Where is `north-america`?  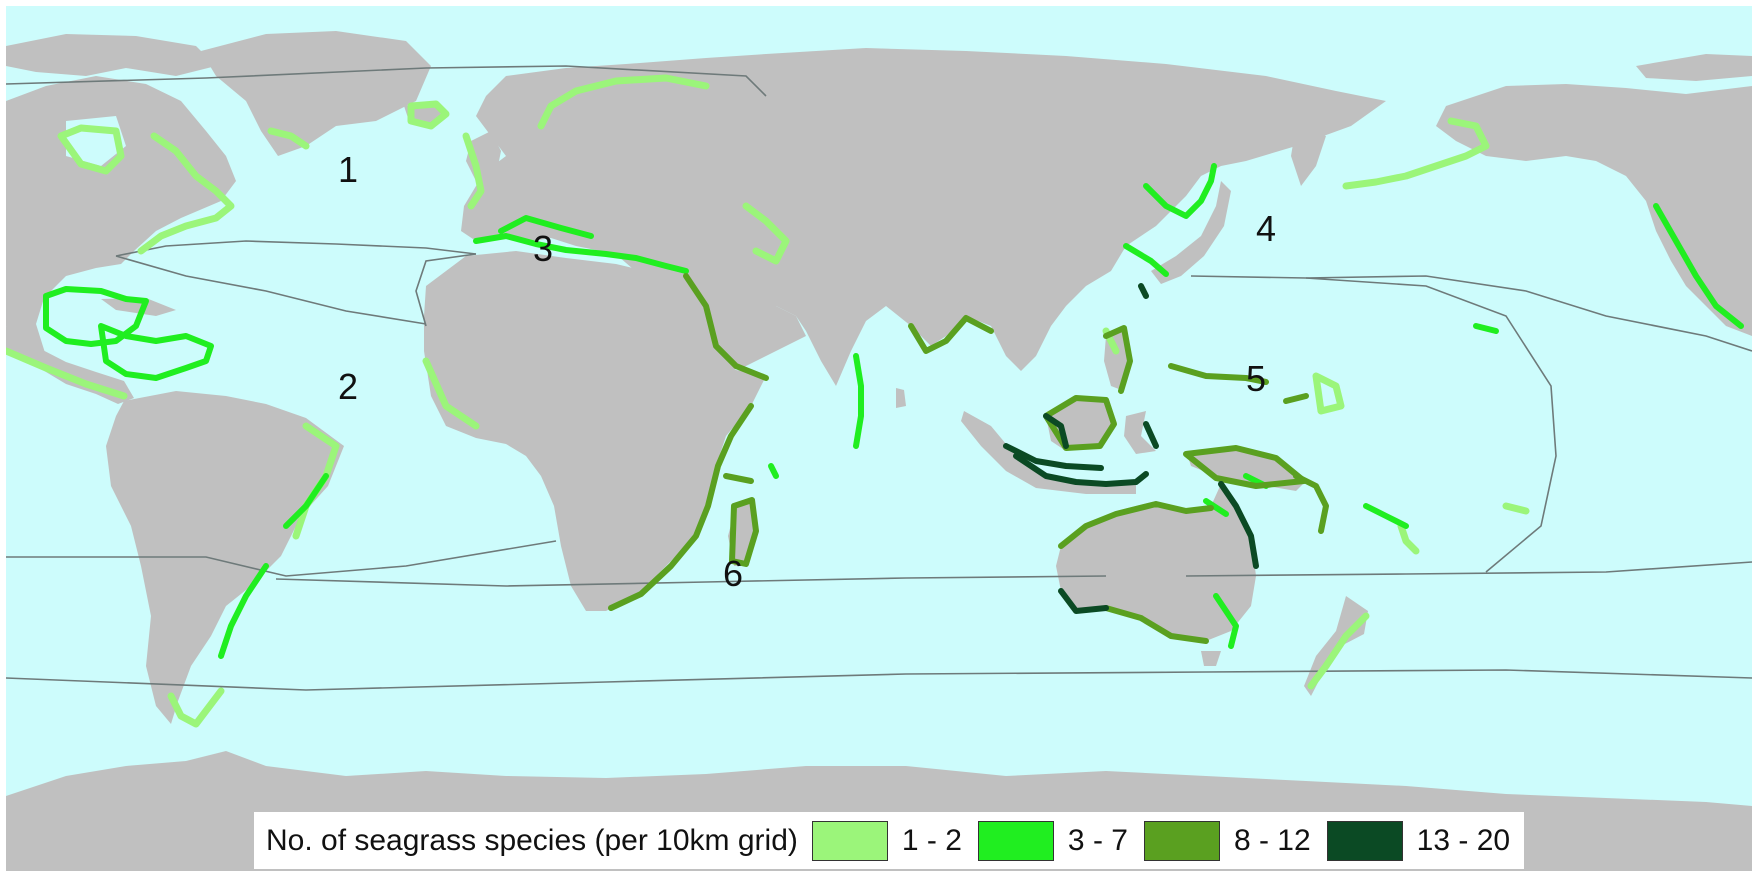
north-america is located at coordinates (121, 216).